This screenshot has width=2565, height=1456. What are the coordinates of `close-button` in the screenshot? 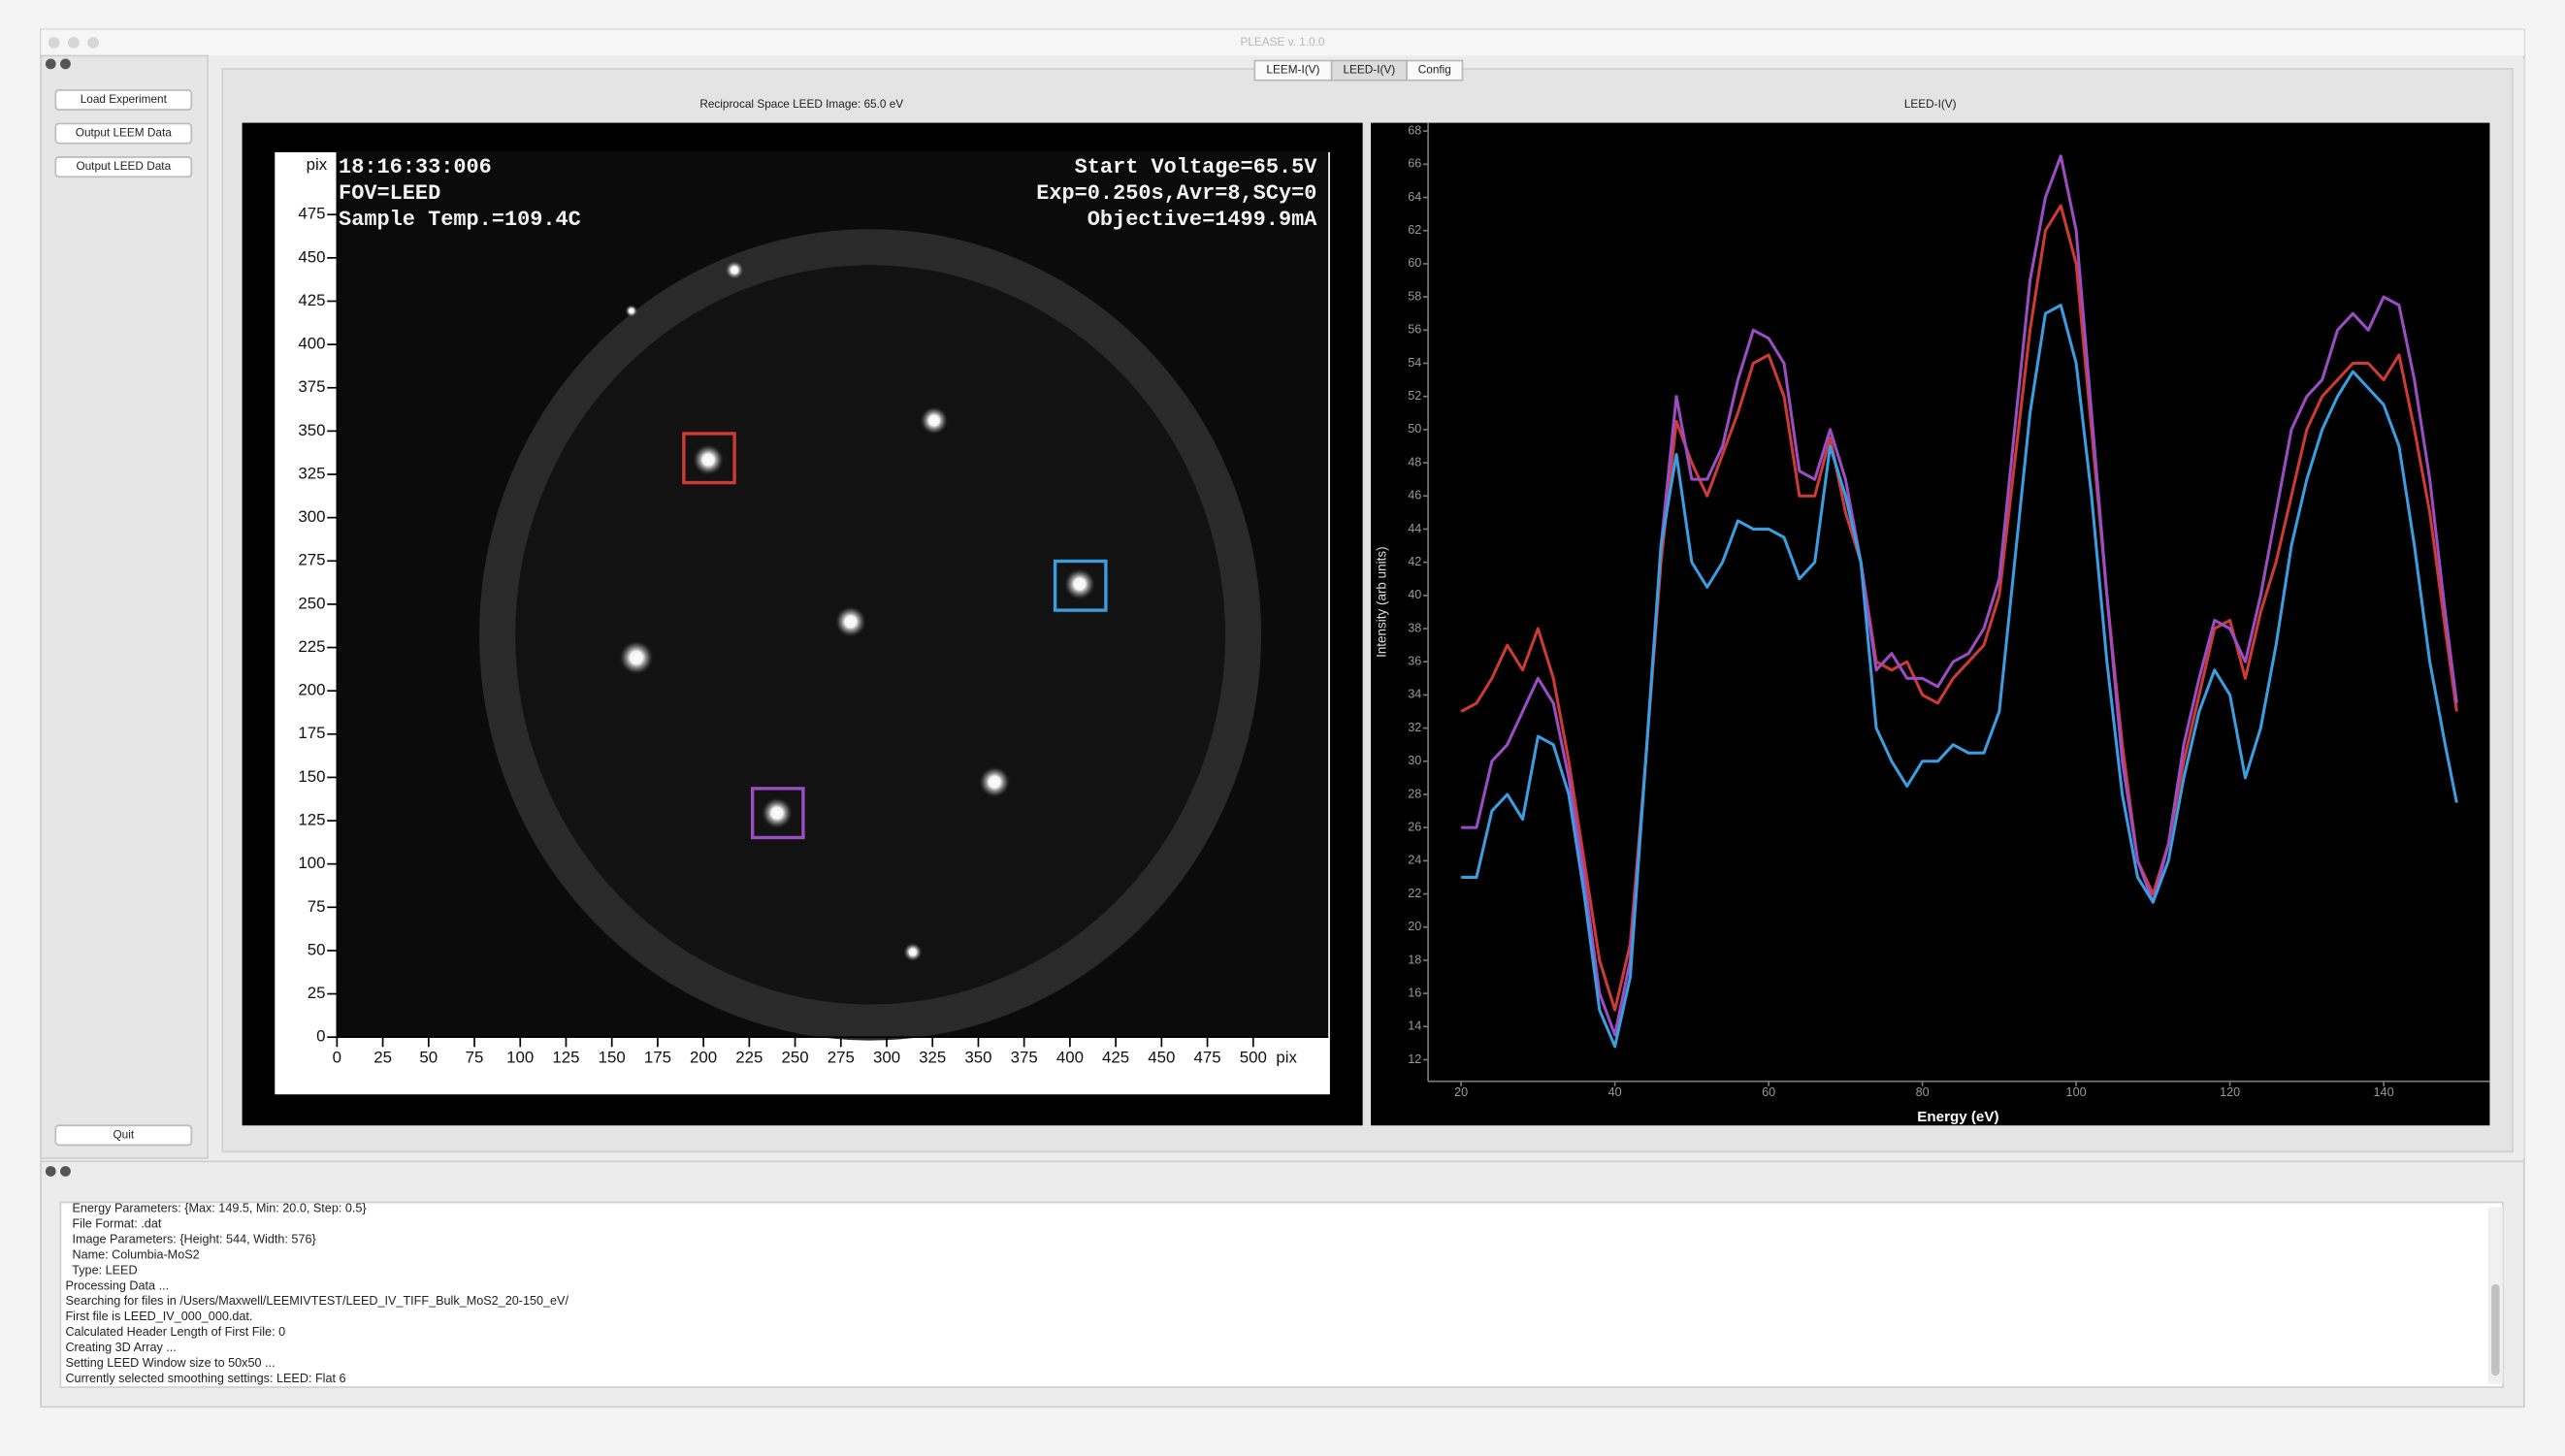 It's located at (54, 43).